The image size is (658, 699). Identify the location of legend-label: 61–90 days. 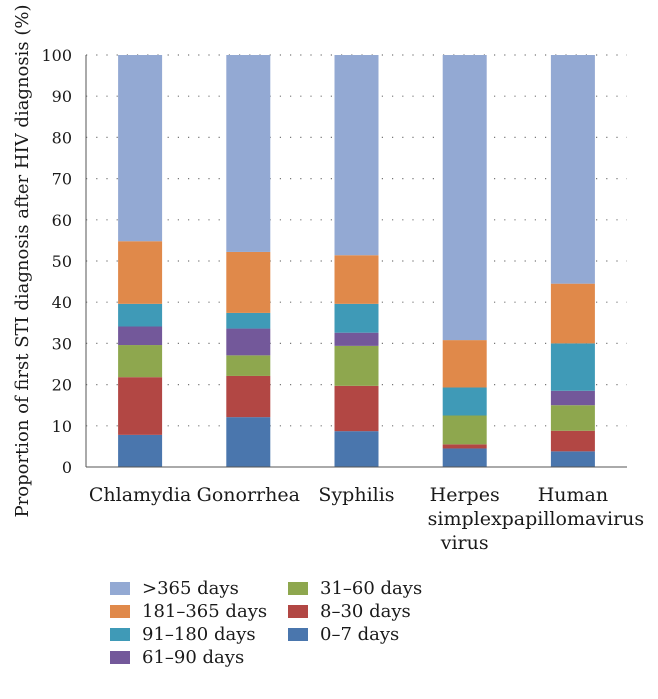
(193, 657).